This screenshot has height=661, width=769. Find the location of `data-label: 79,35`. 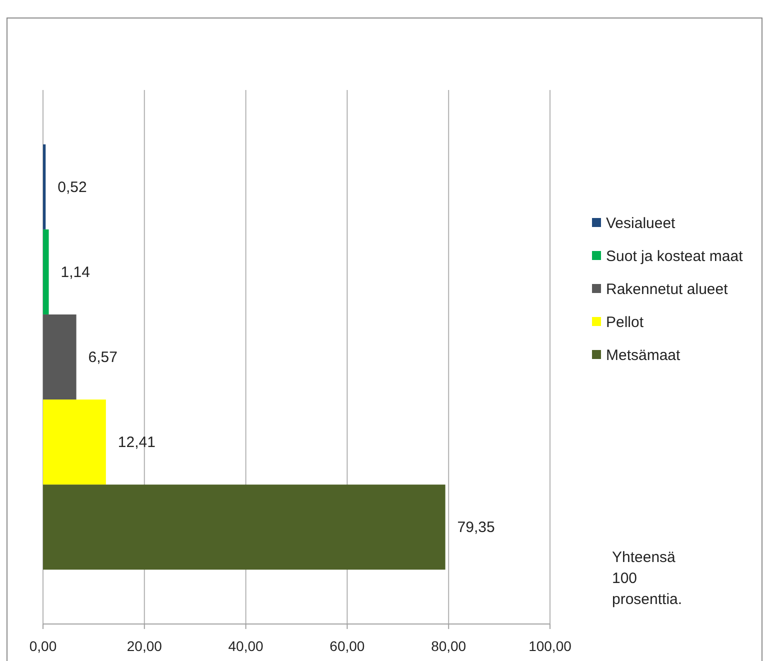

data-label: 79,35 is located at coordinates (476, 527).